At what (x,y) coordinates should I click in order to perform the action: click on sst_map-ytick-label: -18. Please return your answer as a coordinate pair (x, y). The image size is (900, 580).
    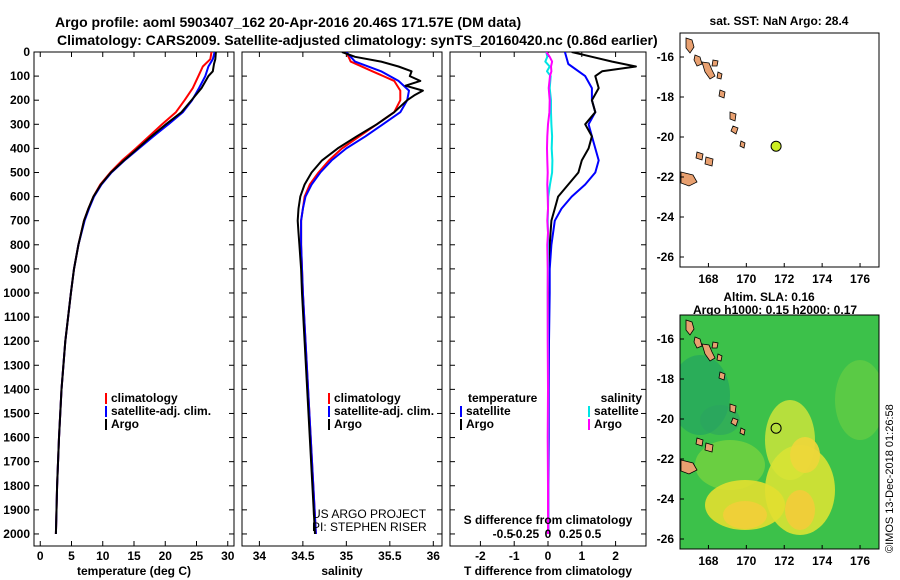
    Looking at the image, I should click on (666, 97).